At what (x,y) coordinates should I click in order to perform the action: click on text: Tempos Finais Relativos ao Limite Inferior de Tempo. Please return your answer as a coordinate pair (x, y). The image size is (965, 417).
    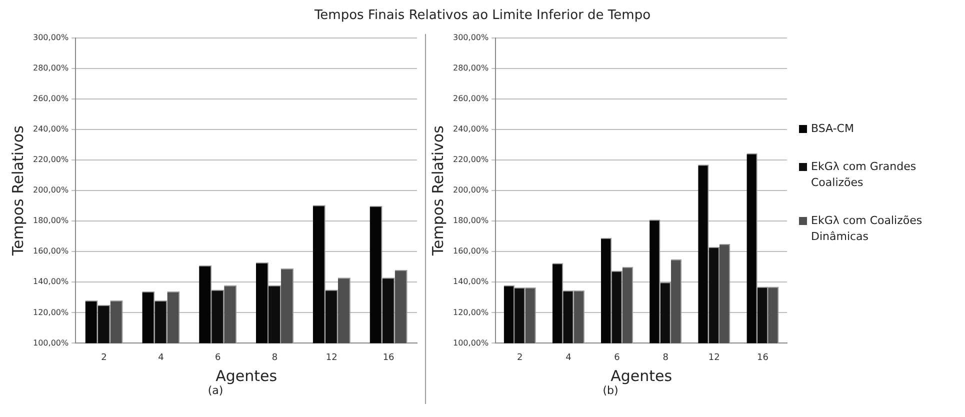
    Looking at the image, I should click on (482, 16).